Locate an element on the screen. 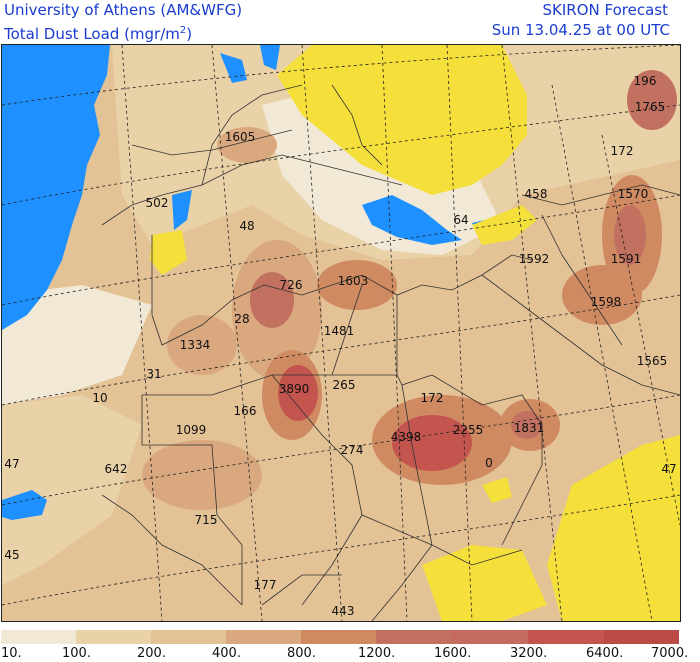 This screenshot has width=700, height=662. legend-tick-label: 800. is located at coordinates (301, 653).